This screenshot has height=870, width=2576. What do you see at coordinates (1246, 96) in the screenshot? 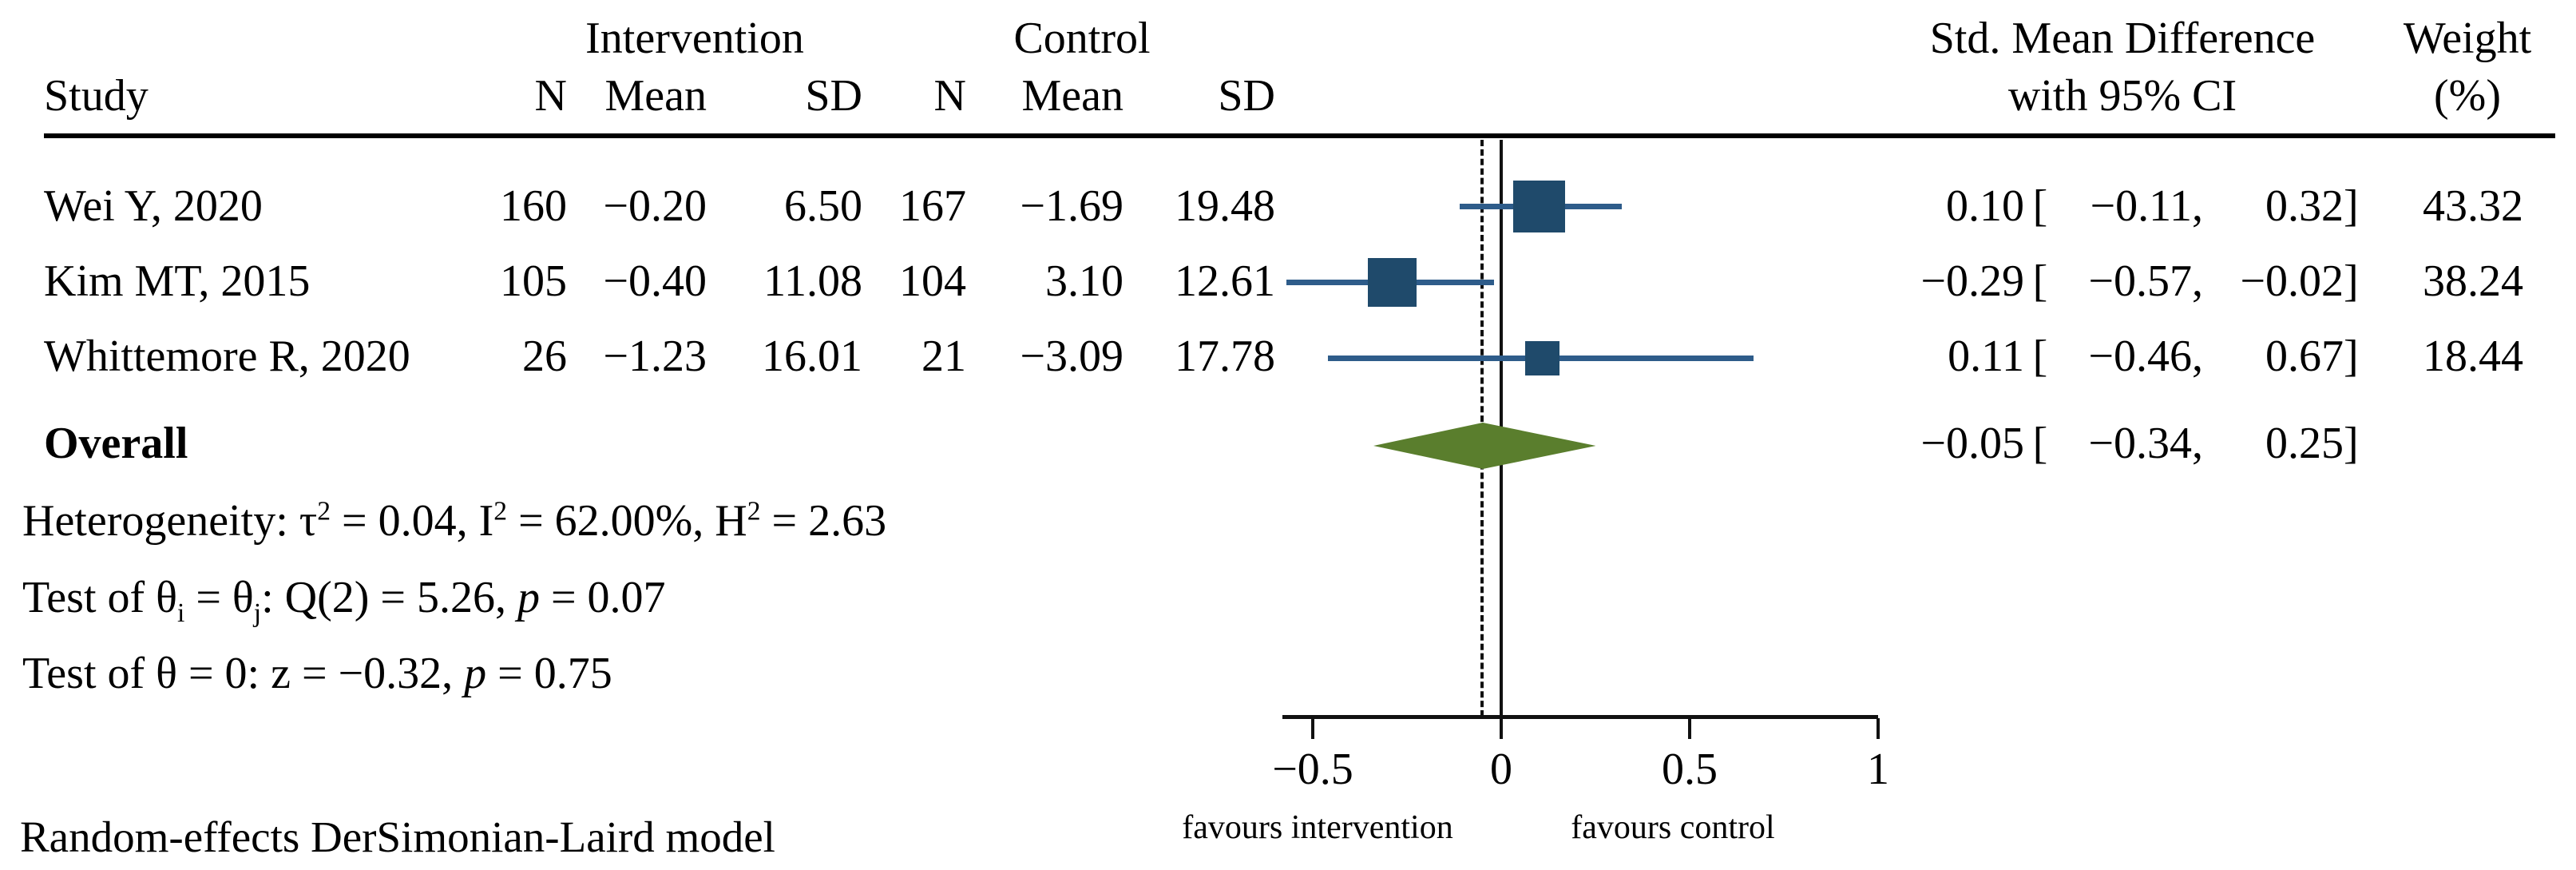
I see `col-header-sd-control: SD` at bounding box center [1246, 96].